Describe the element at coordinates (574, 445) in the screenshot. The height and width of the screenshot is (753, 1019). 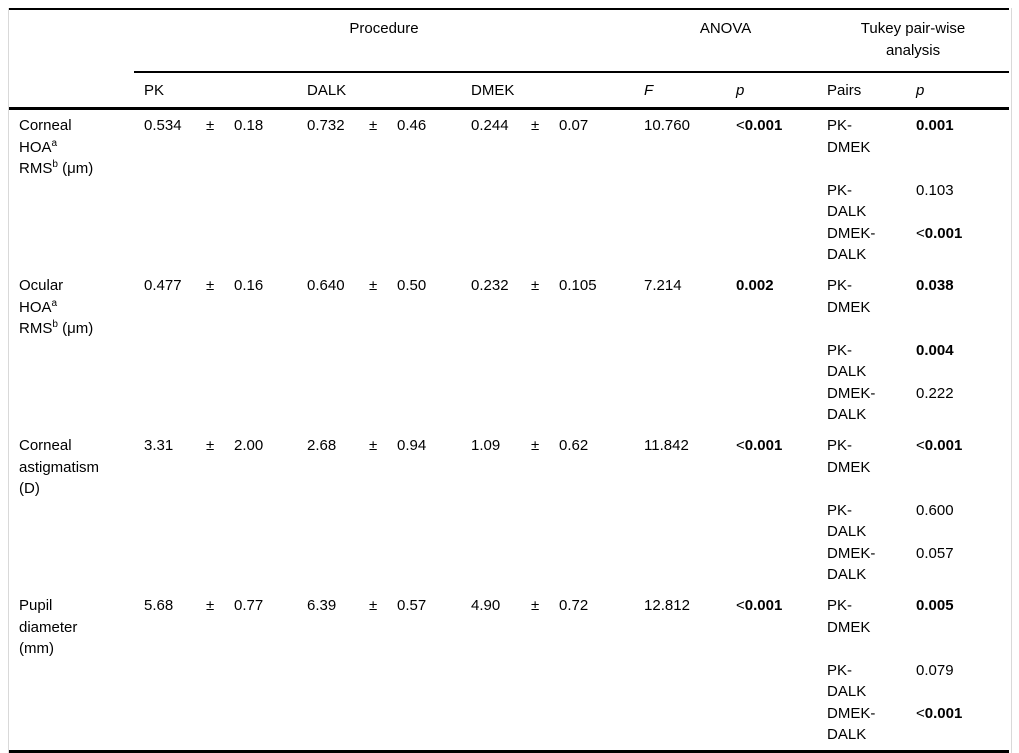
I see `dmek-sd: 0.62` at that location.